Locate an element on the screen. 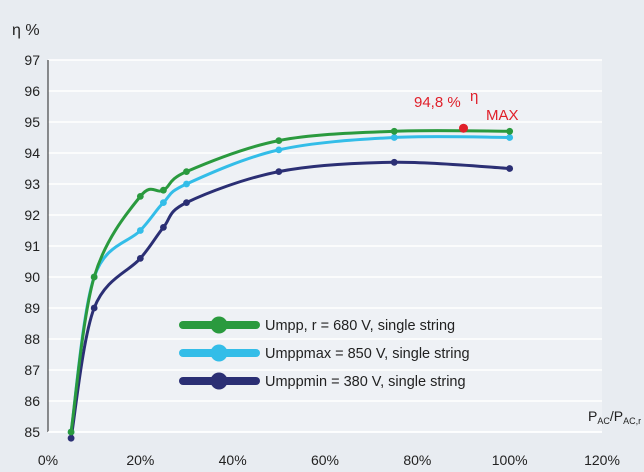 The height and width of the screenshot is (472, 644). y-tick-label: 96 is located at coordinates (32, 91).